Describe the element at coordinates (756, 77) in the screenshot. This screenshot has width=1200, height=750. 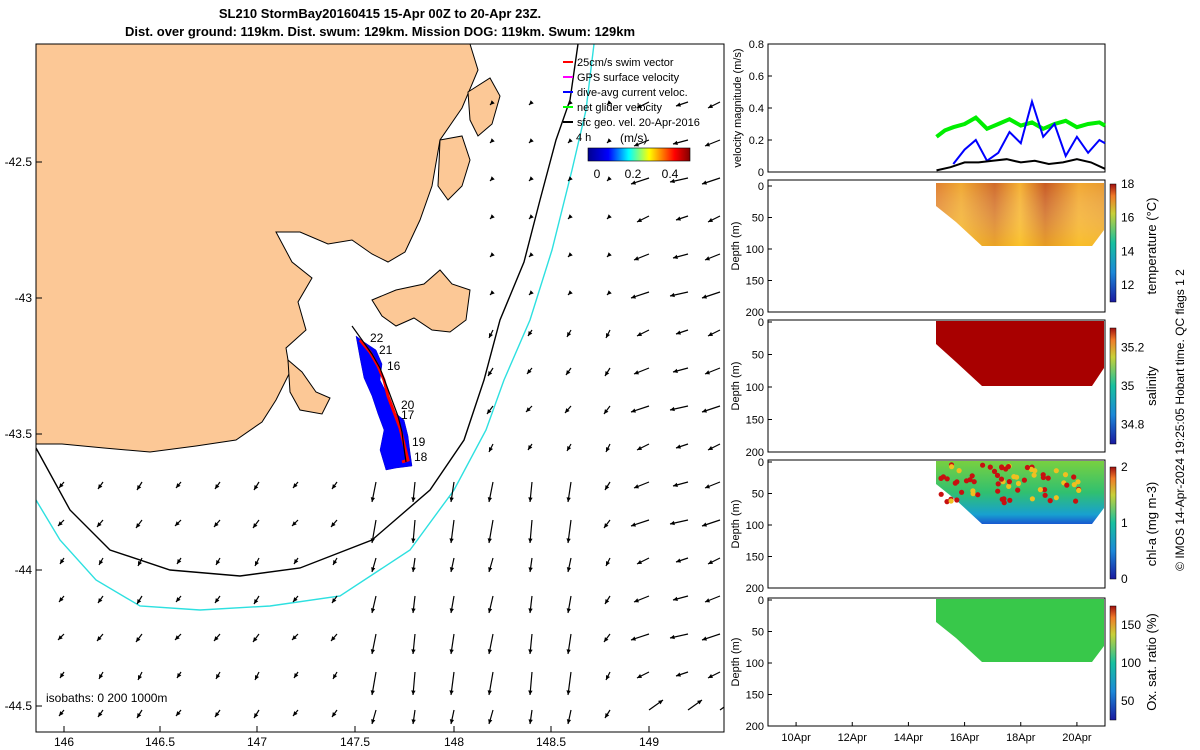
I see `velocity-y-tick-label: 0.6` at that location.